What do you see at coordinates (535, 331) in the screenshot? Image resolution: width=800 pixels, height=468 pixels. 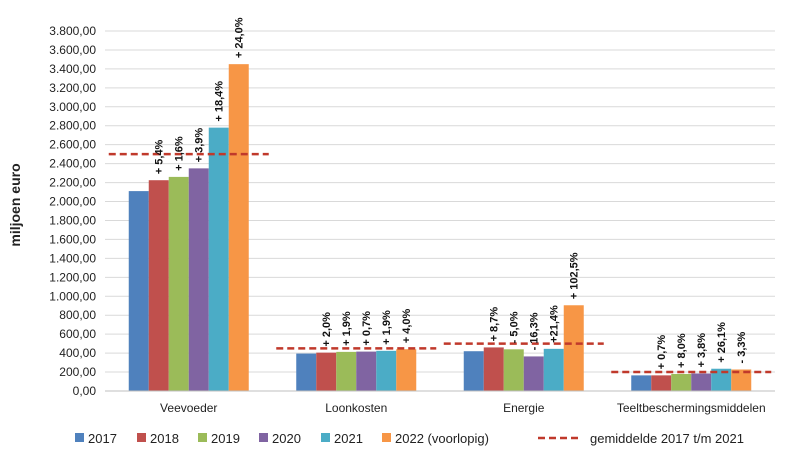 I see `bar-percentage-label: - 16,3%` at bounding box center [535, 331].